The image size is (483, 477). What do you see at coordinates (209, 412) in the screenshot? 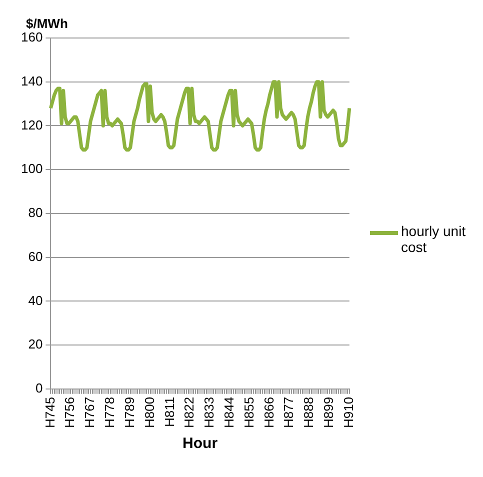
I see `x-tick-label: H833` at bounding box center [209, 412].